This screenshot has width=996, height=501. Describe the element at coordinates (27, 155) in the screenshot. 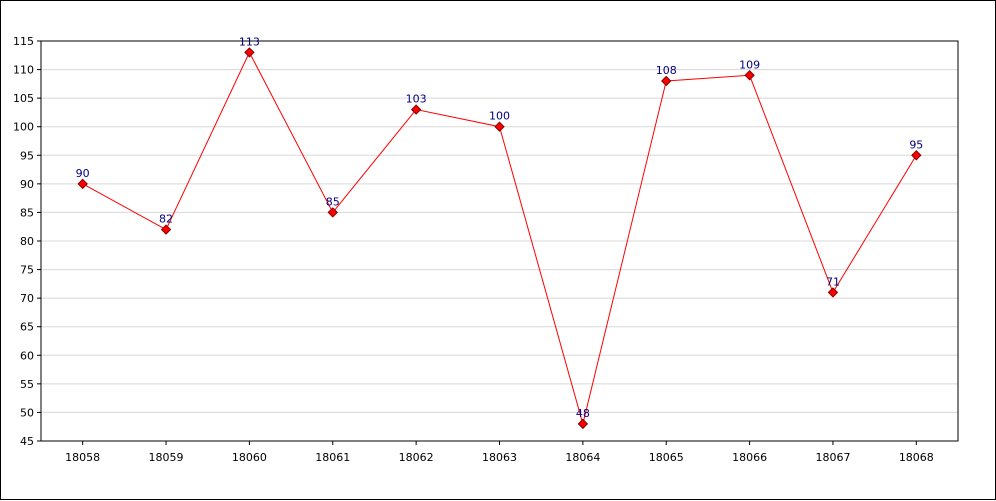

I see `y-tick-label: 95` at that location.